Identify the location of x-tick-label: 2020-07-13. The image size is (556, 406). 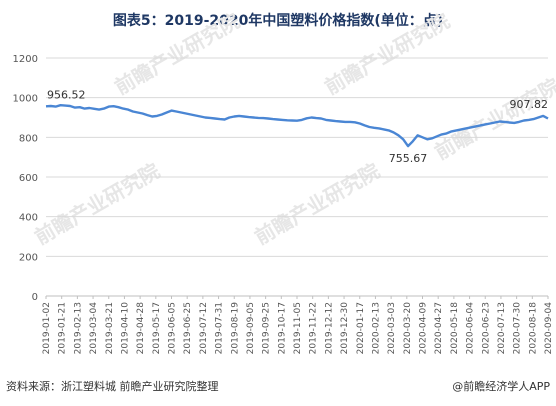
(502, 328).